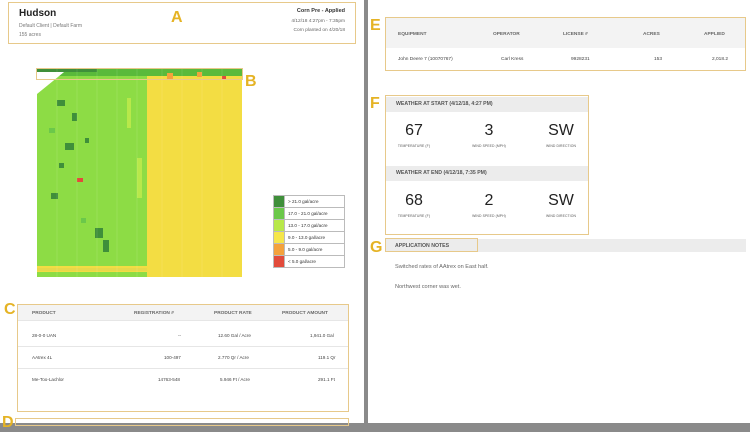 The image size is (750, 432). What do you see at coordinates (561, 200) in the screenshot?
I see `end-wind-direction: SW` at bounding box center [561, 200].